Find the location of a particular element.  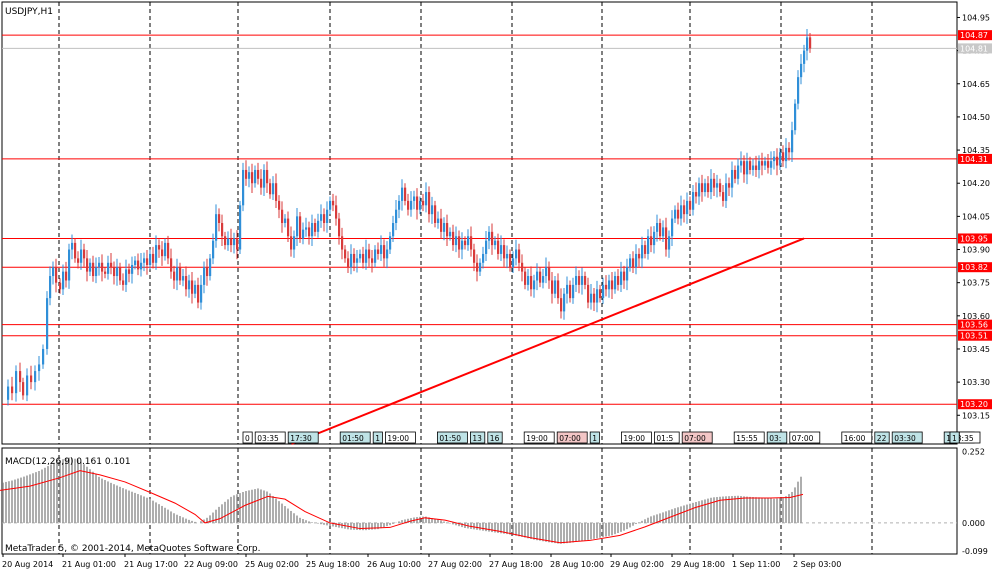

macd-signal-line is located at coordinates (402, 507).